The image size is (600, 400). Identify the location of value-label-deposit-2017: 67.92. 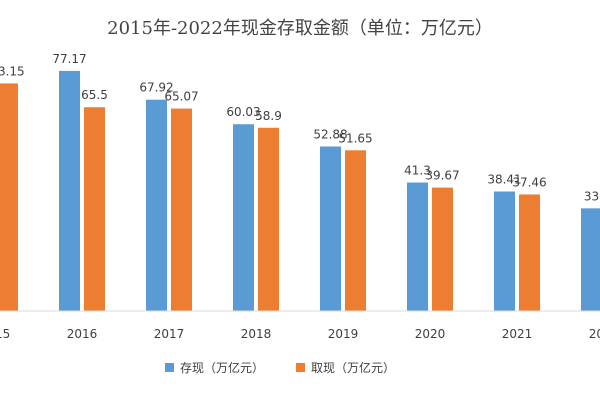
(156, 88).